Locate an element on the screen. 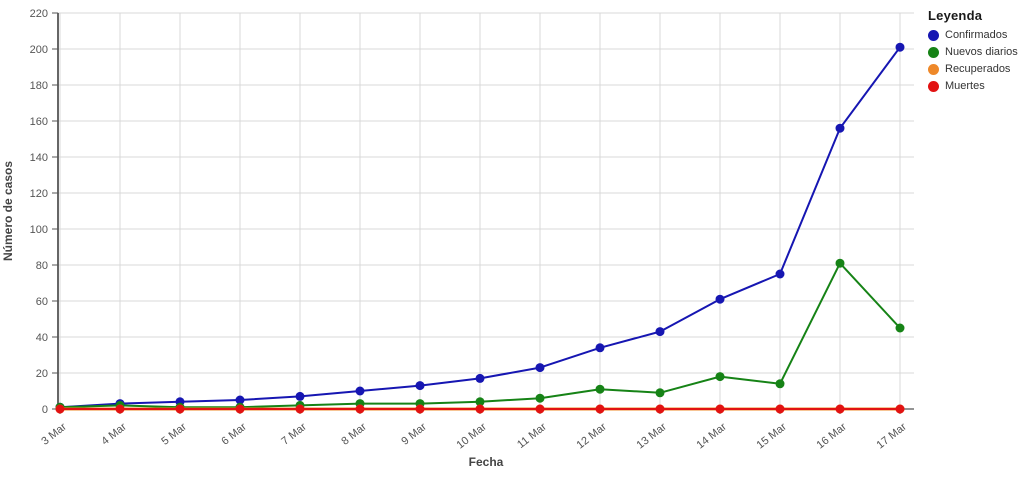 The width and height of the screenshot is (1023, 478). x-tick-label: 12 Mar is located at coordinates (591, 436).